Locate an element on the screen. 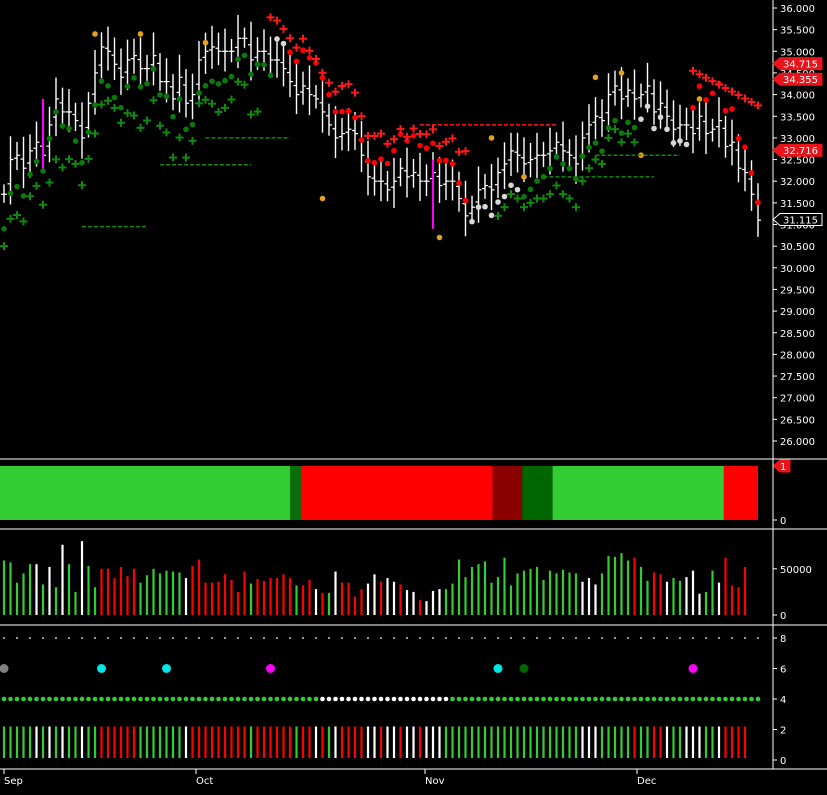 The width and height of the screenshot is (827, 795). price-tick-label: 36.000 is located at coordinates (797, 9).